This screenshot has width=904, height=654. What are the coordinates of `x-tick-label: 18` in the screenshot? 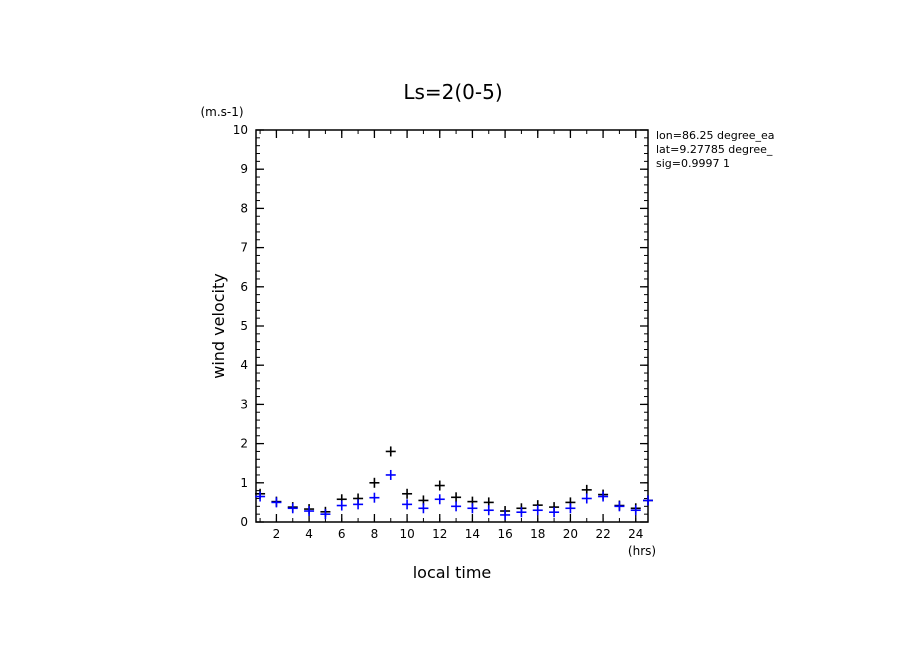 It's located at (537, 534).